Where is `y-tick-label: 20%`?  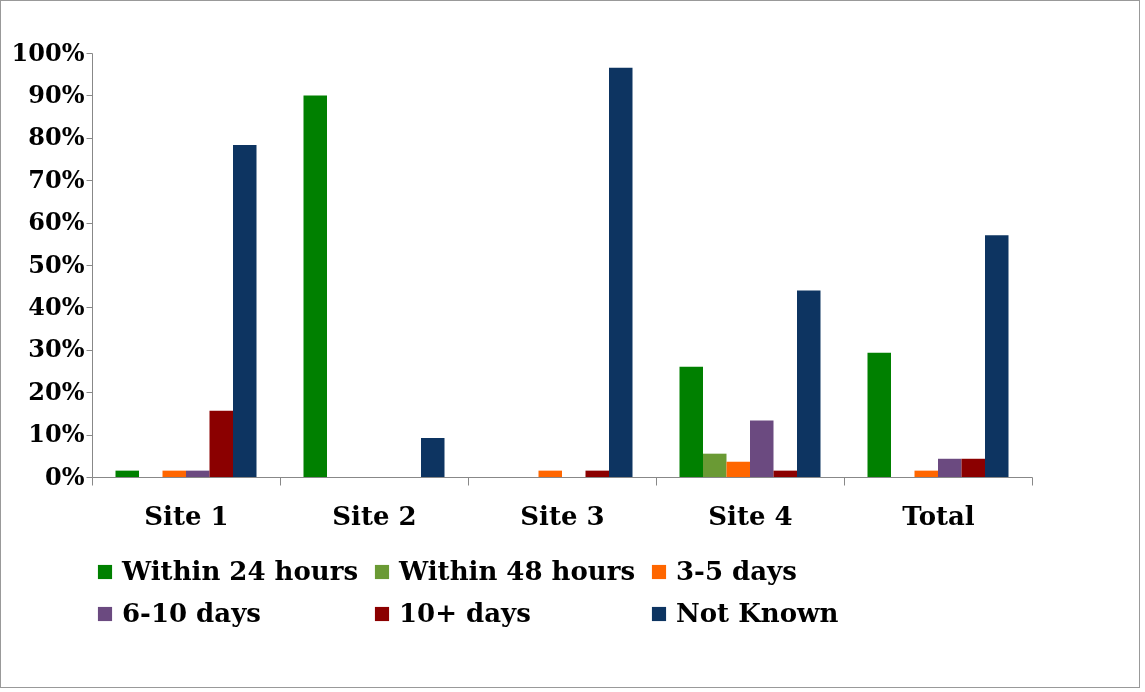
y-tick-label: 20% is located at coordinates (56, 391).